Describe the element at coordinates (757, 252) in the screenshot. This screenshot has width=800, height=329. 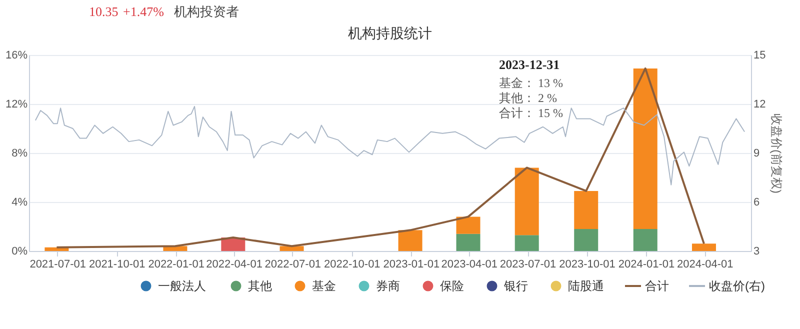
I see `y2-tick-label: 3` at that location.